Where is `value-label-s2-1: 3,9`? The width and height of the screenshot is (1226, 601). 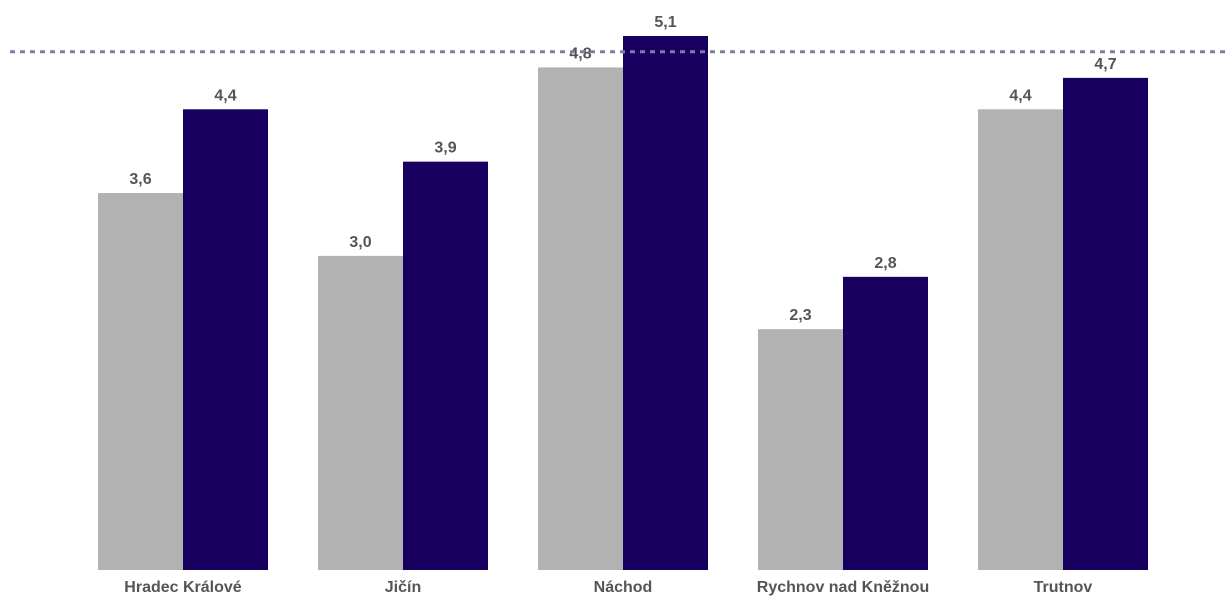 value-label-s2-1: 3,9 is located at coordinates (445, 148).